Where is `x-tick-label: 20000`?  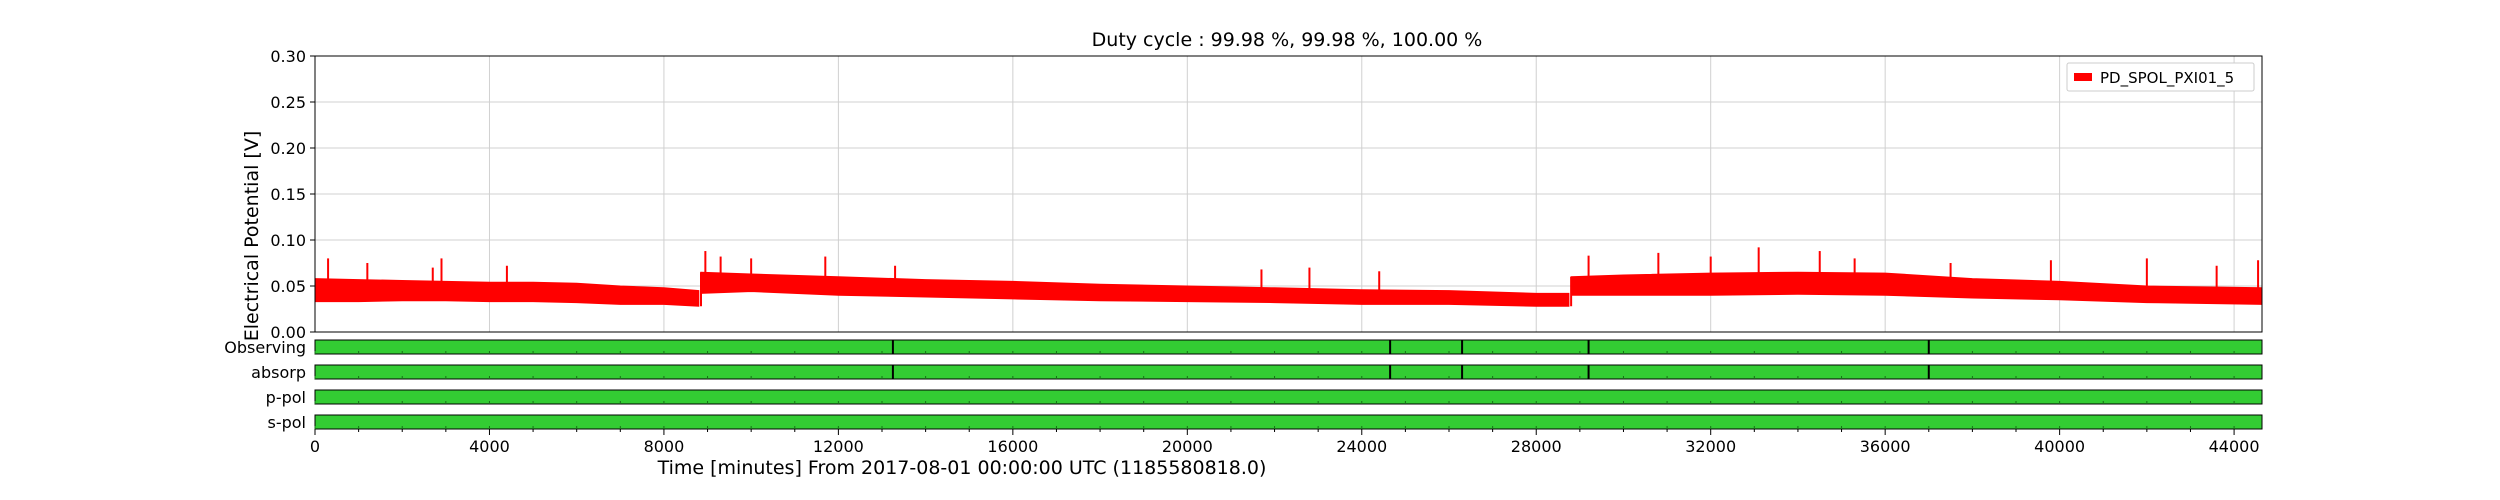
x-tick-label: 20000 is located at coordinates (1187, 446).